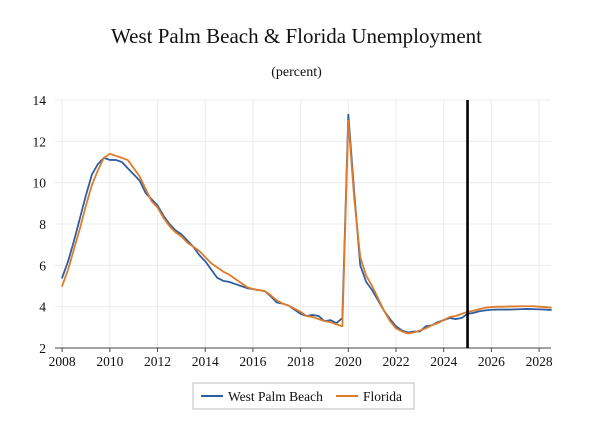 The image size is (593, 437). What do you see at coordinates (348, 361) in the screenshot?
I see `x-tick-label: 2020` at bounding box center [348, 361].